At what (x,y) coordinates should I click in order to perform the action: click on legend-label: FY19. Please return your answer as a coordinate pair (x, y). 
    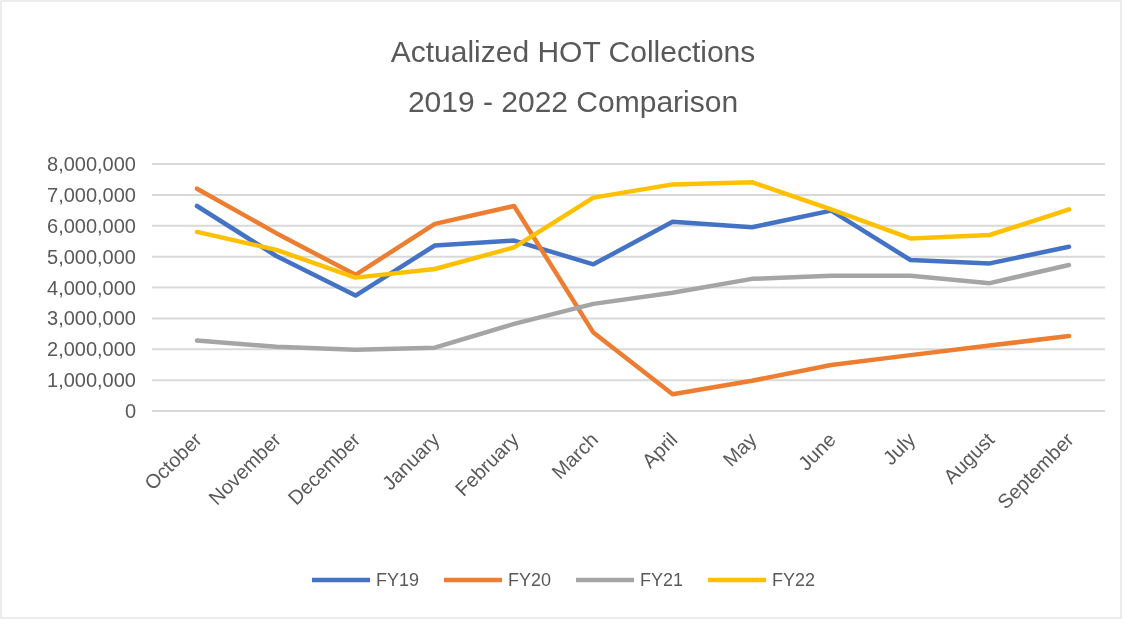
    Looking at the image, I should click on (398, 580).